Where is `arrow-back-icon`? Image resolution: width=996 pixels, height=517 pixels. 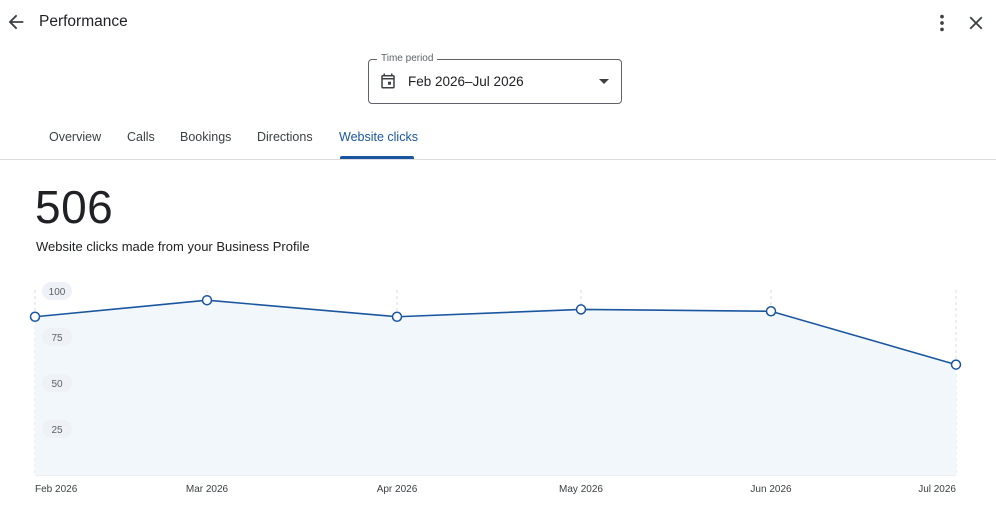
arrow-back-icon is located at coordinates (16, 22).